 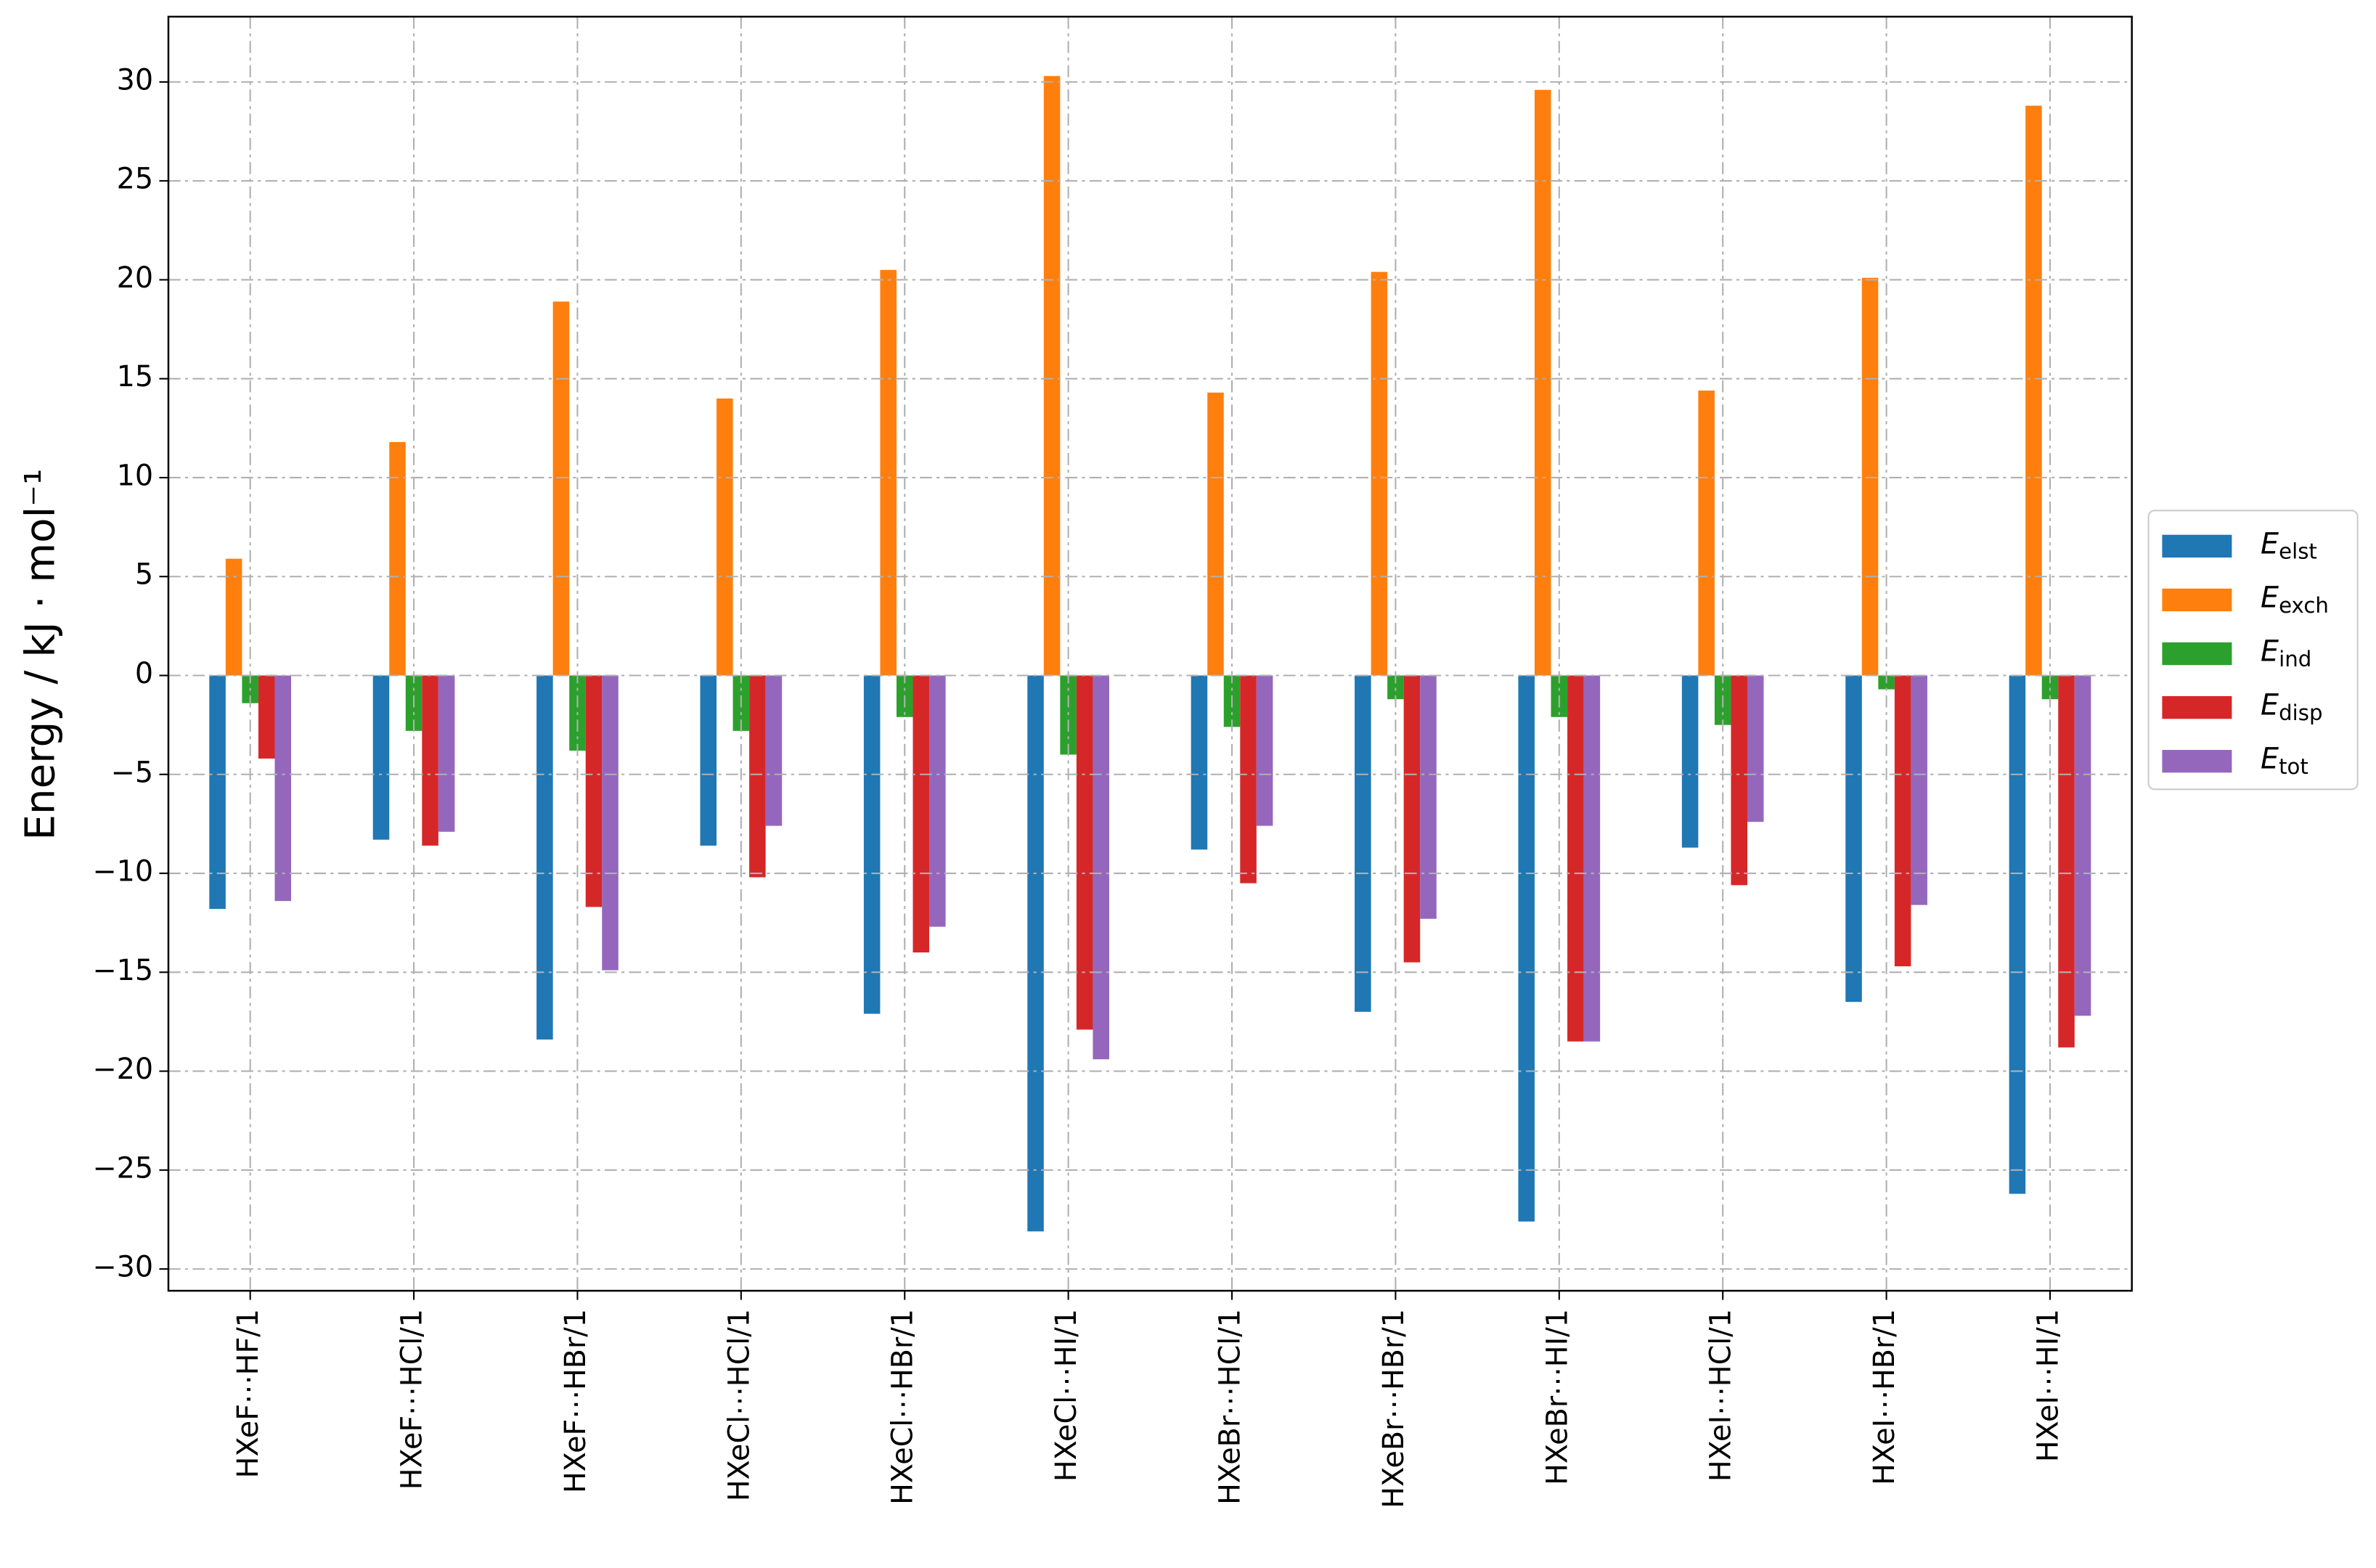 I want to click on x-tick-label: HXeCl⋯HCl/1, so click(x=739, y=1405).